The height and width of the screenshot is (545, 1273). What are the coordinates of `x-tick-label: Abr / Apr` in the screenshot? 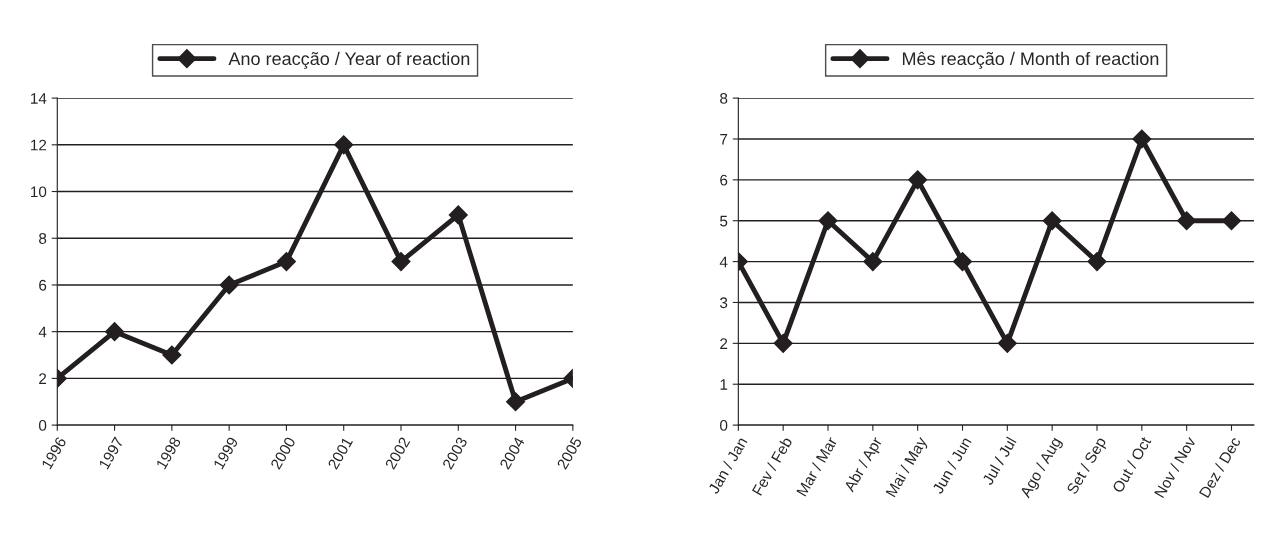 It's located at (864, 465).